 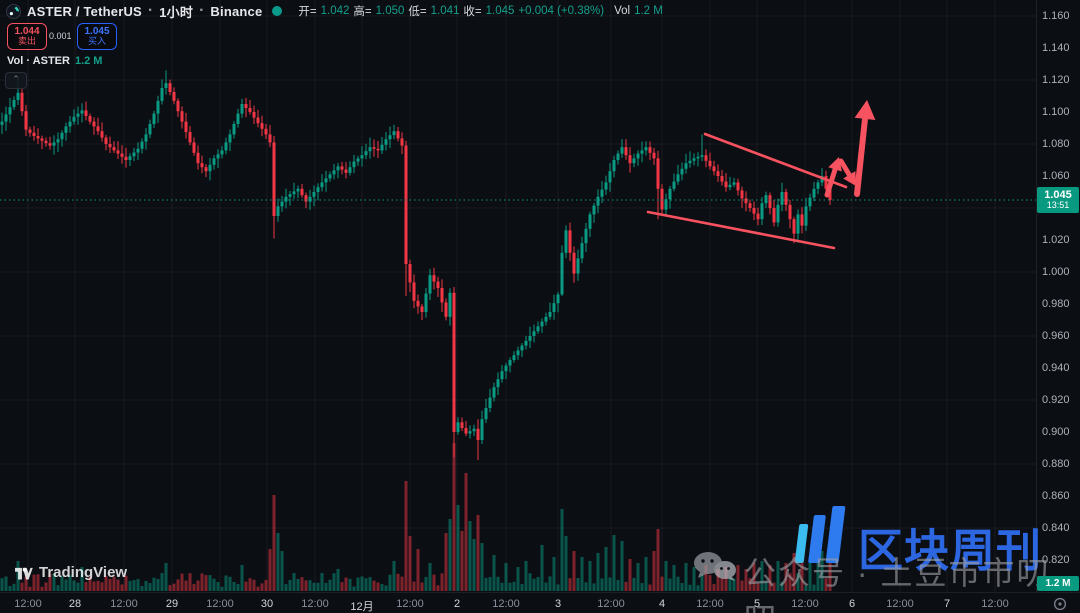 I want to click on tradingview-icon, so click(x=24, y=573).